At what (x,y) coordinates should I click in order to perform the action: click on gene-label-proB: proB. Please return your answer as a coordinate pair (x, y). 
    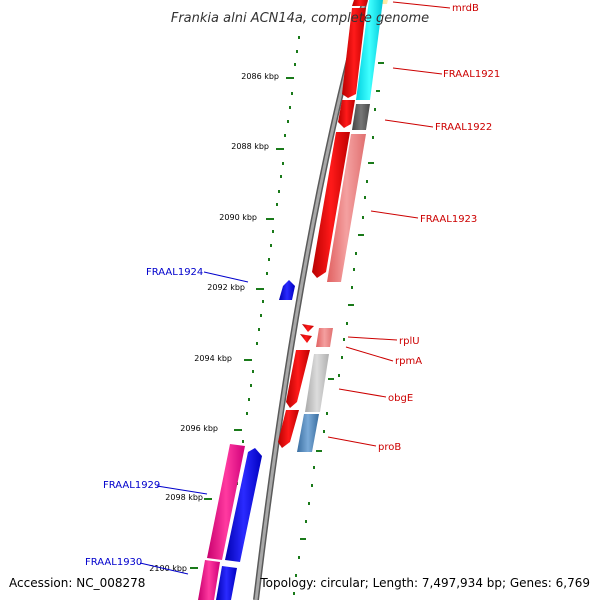
    Looking at the image, I should click on (389, 447).